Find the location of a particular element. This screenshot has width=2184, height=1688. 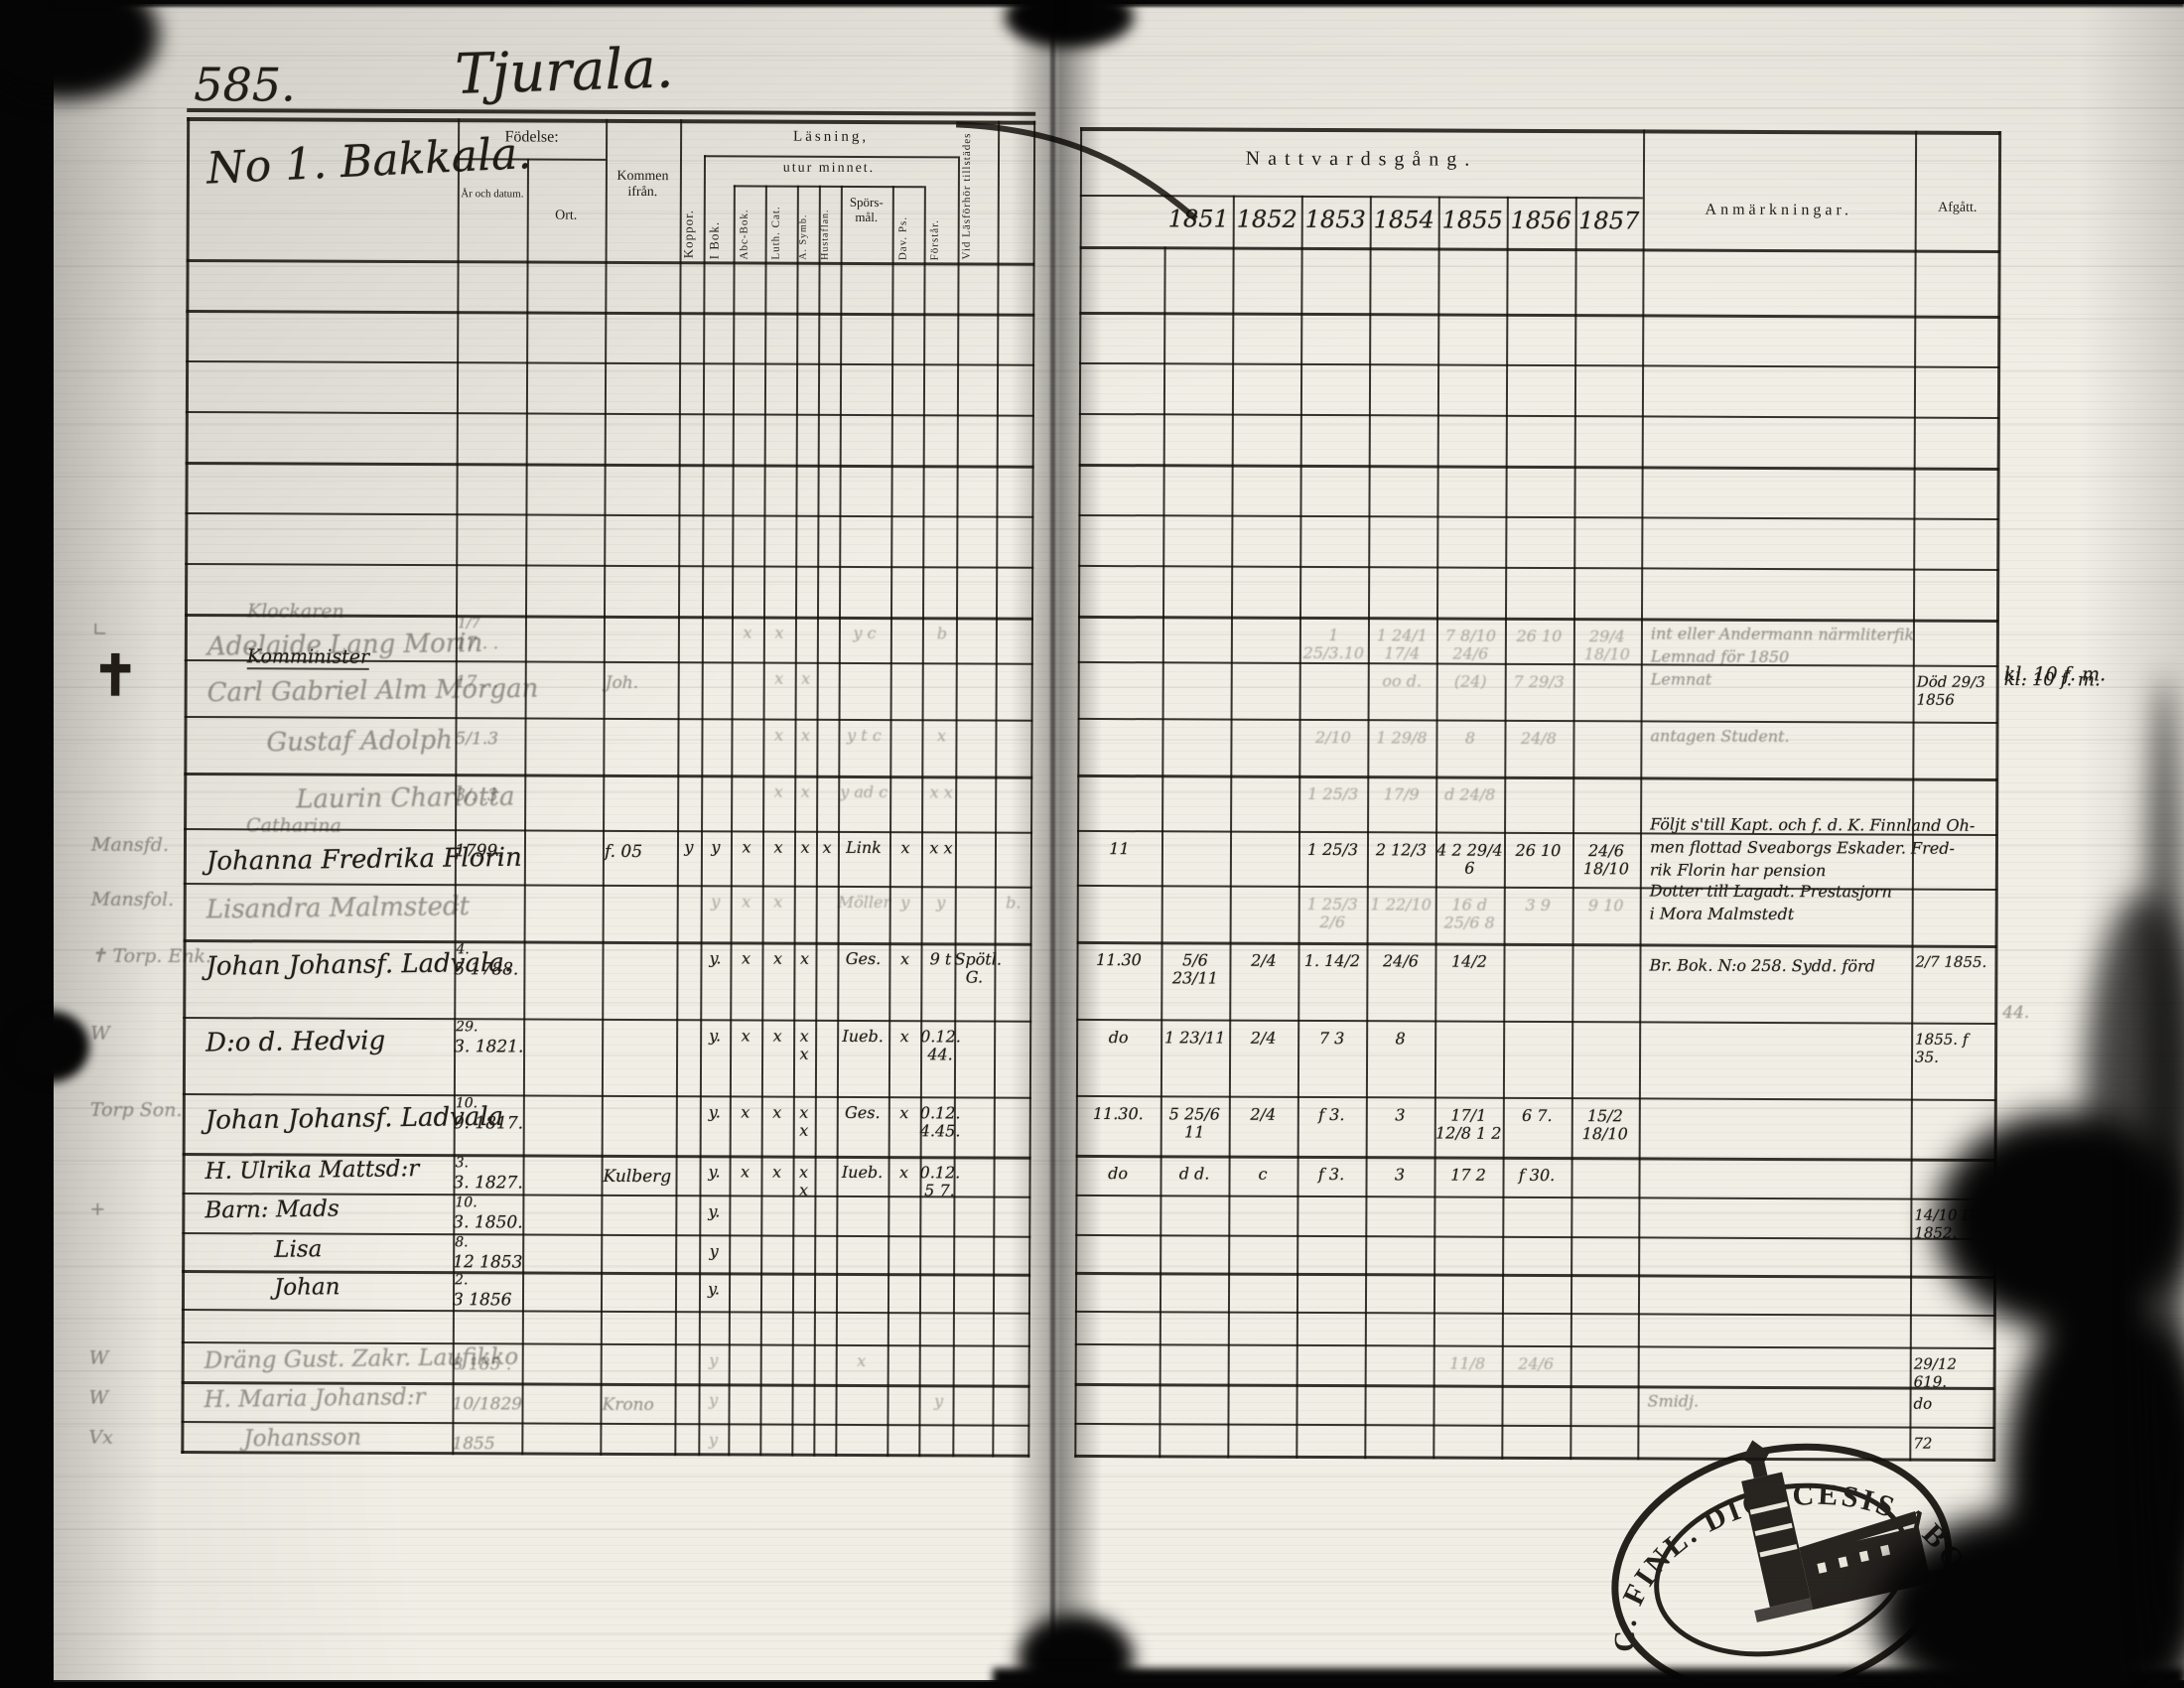

ink-blob-left is located at coordinates (49, 1046).